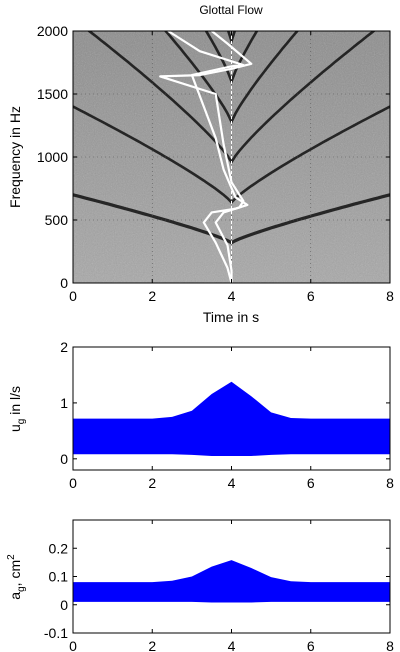 The width and height of the screenshot is (400, 652). Describe the element at coordinates (59, 577) in the screenshot. I see `y-tick-label: 0.1` at that location.